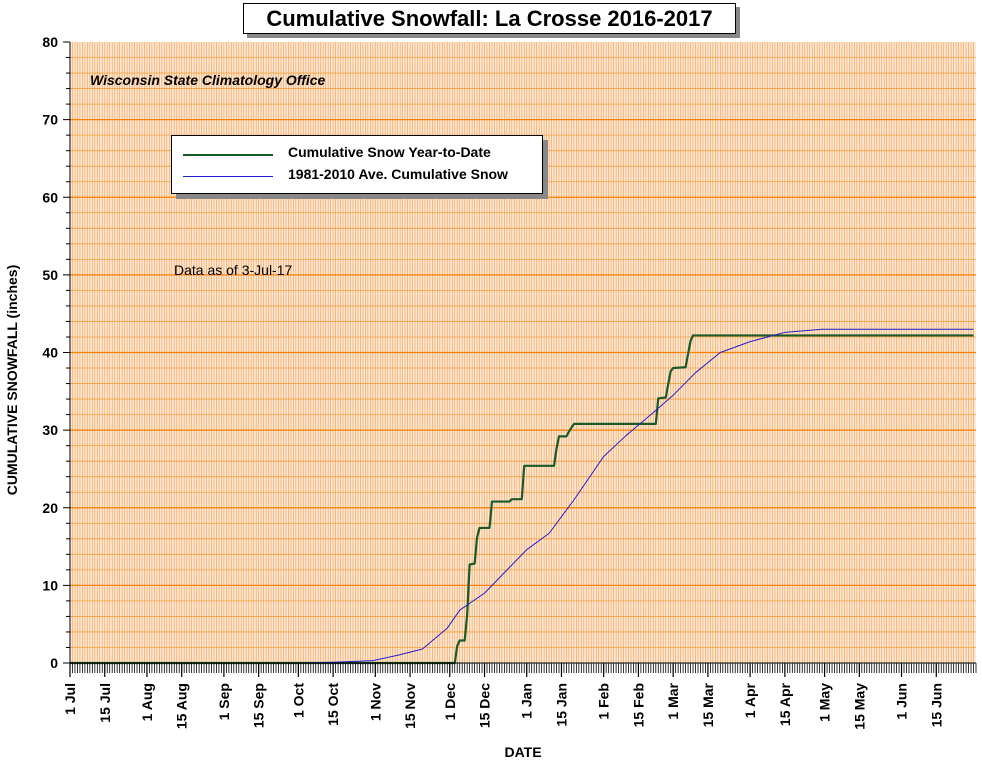 The image size is (982, 764). I want to click on y-tick-label: 40, so click(50, 353).